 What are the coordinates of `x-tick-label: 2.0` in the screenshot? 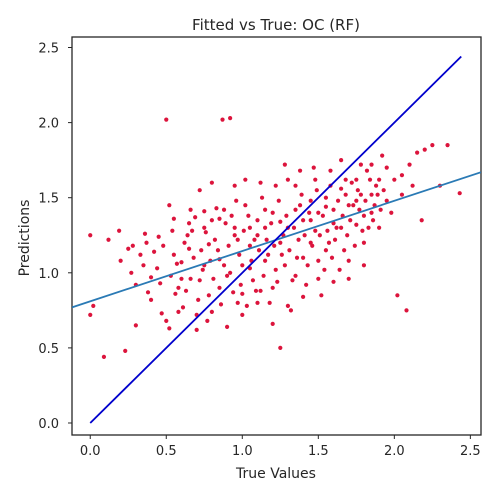 It's located at (394, 451).